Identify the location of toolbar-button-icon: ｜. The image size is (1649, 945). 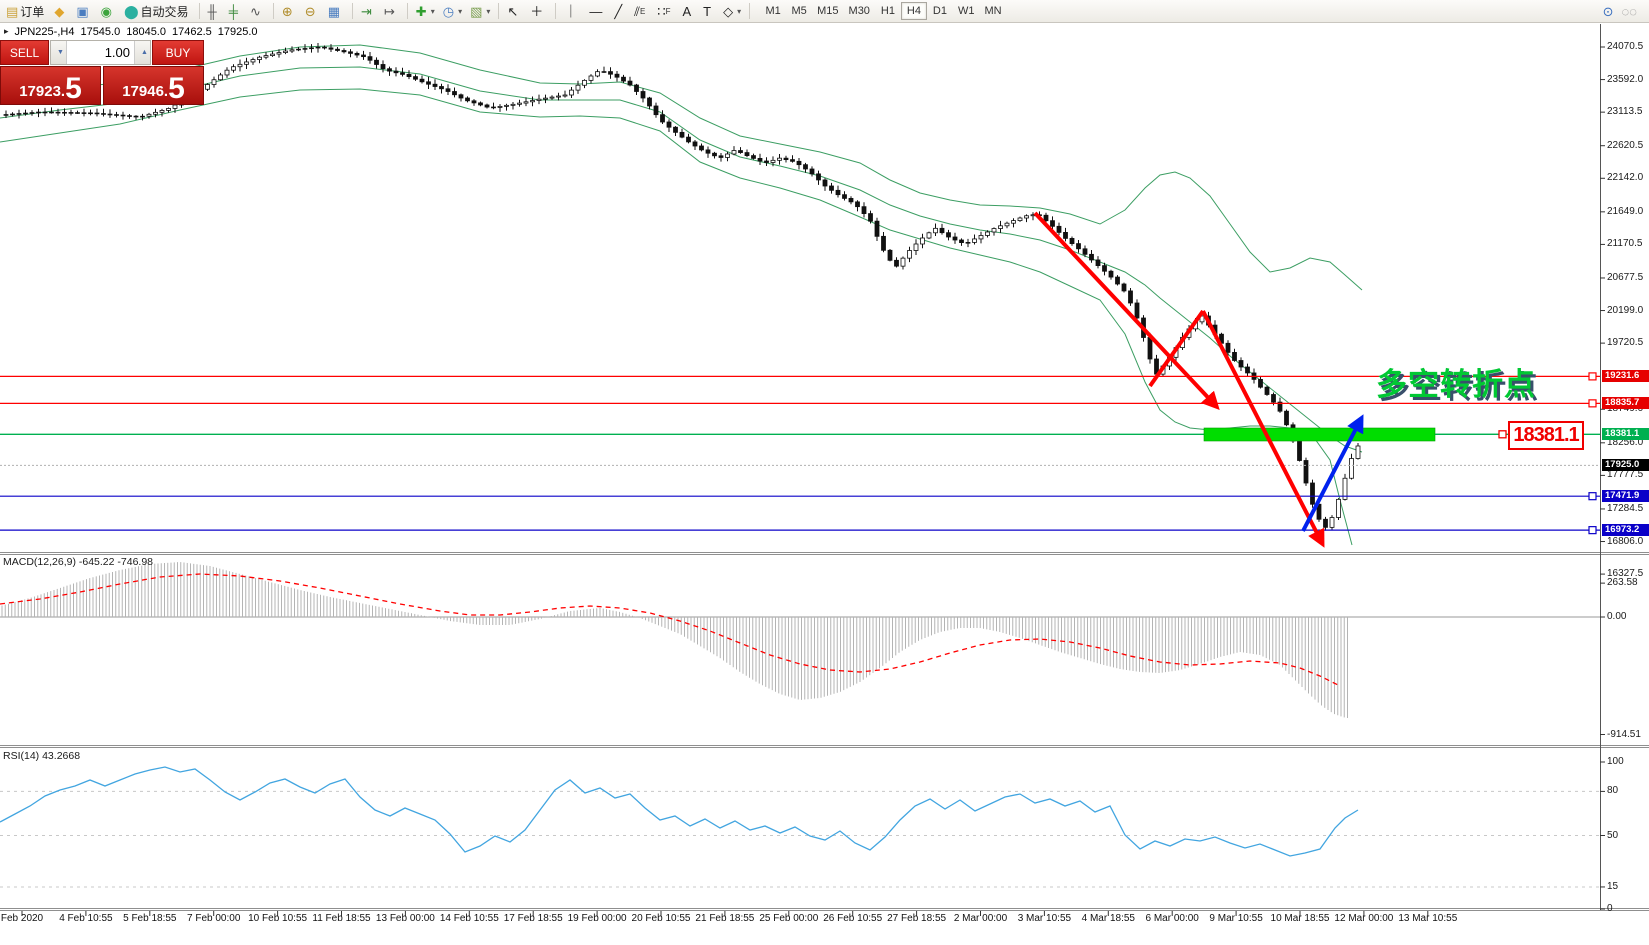
(571, 11).